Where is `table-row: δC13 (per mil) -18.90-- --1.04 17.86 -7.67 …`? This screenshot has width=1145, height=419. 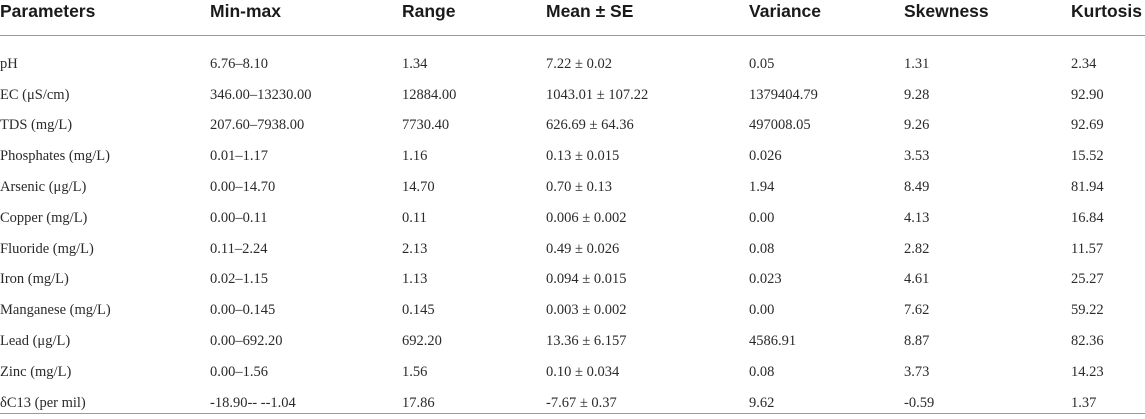
table-row: δC13 (per mil) -18.90-- --1.04 17.86 -7.67 … is located at coordinates (572, 403).